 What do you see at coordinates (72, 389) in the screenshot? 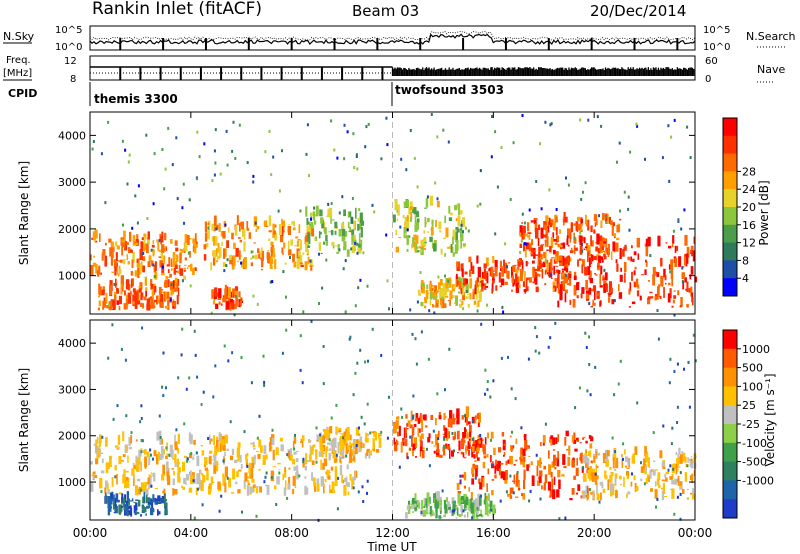
I see `y-tick-label: 3000` at bounding box center [72, 389].